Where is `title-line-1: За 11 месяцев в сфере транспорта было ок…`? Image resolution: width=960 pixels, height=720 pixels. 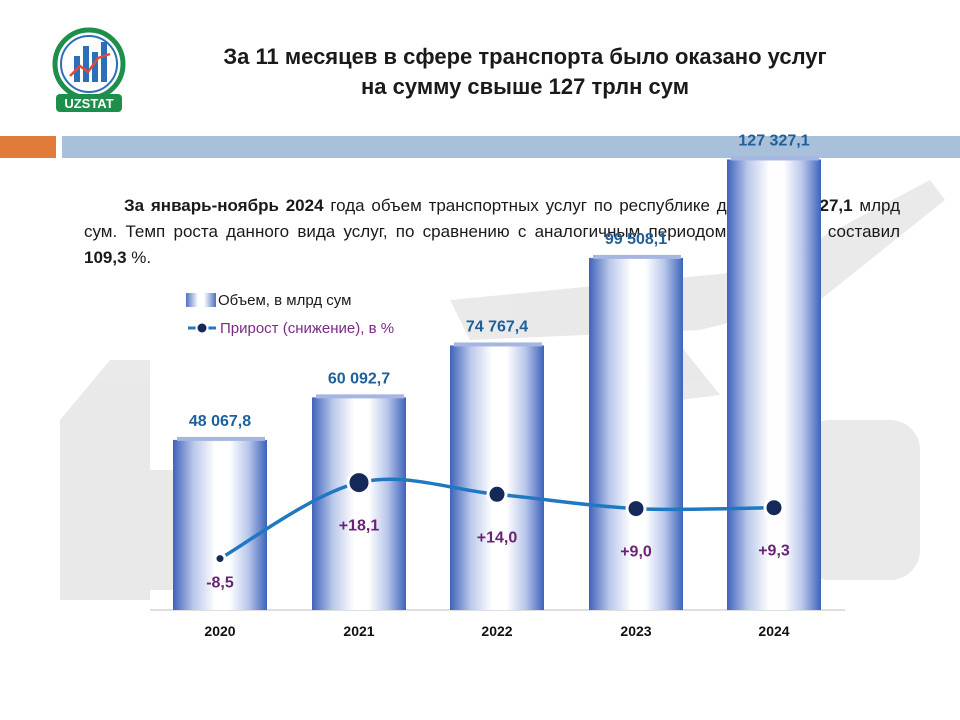 title-line-1: За 11 месяцев в сфере транспорта было ок… is located at coordinates (525, 56).